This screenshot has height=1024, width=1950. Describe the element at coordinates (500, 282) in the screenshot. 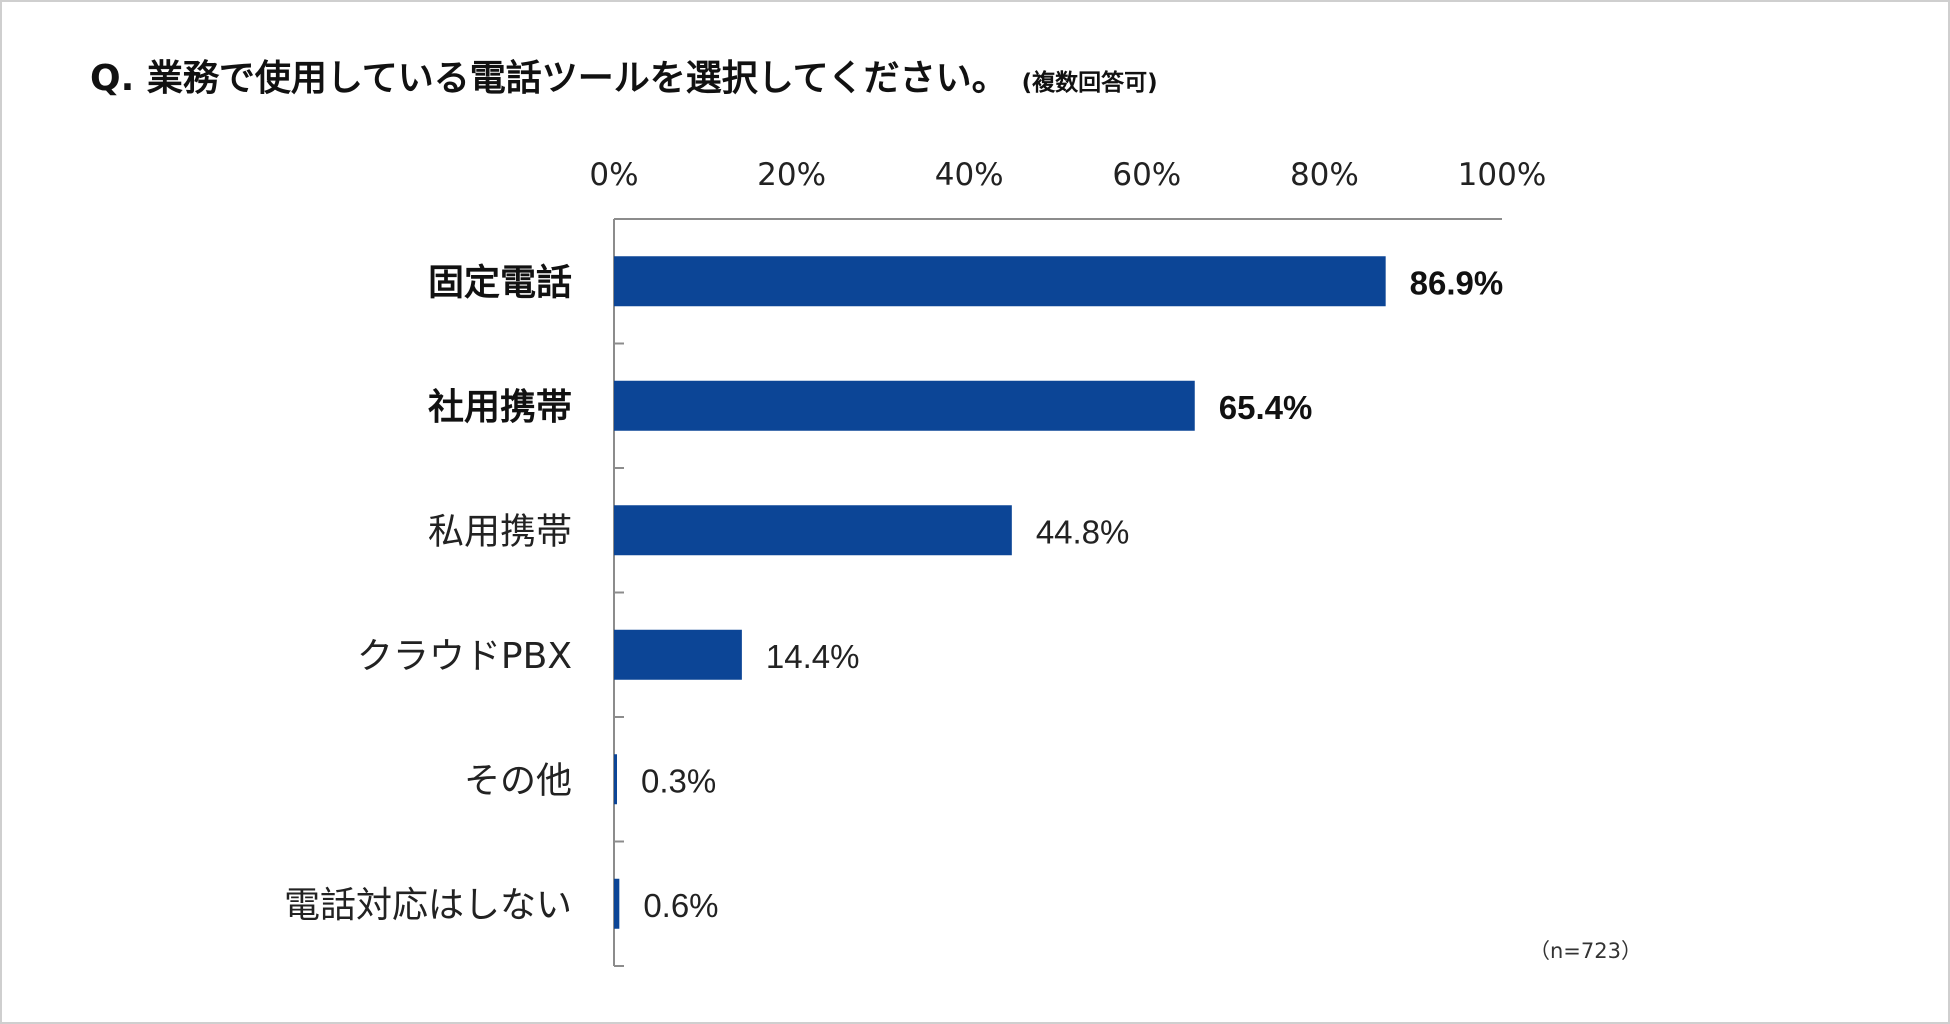

I see `category-label: 固定電話` at that location.